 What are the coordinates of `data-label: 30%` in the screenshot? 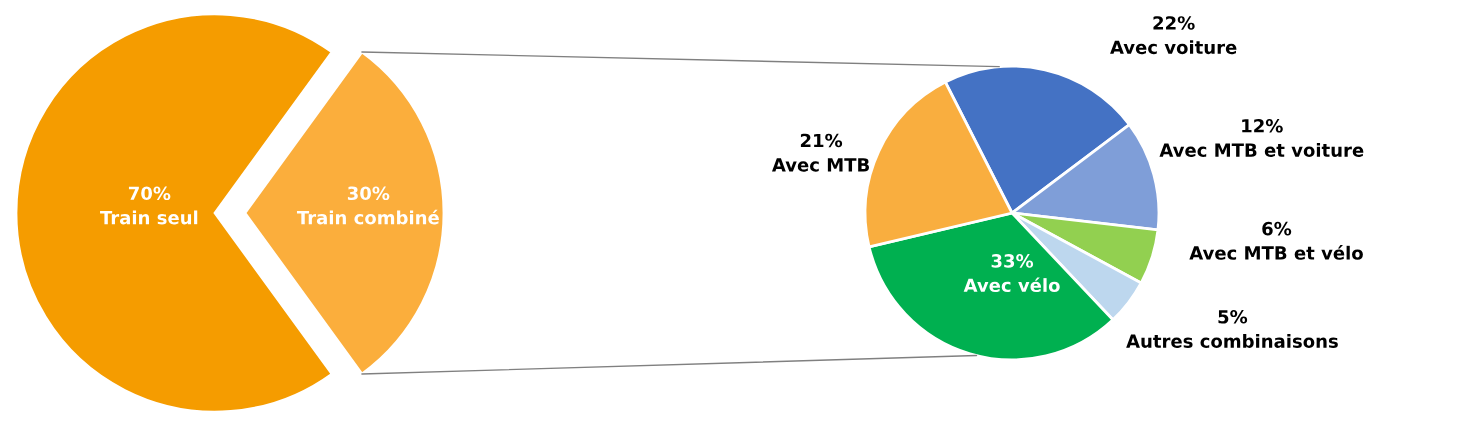 It's located at (368, 193).